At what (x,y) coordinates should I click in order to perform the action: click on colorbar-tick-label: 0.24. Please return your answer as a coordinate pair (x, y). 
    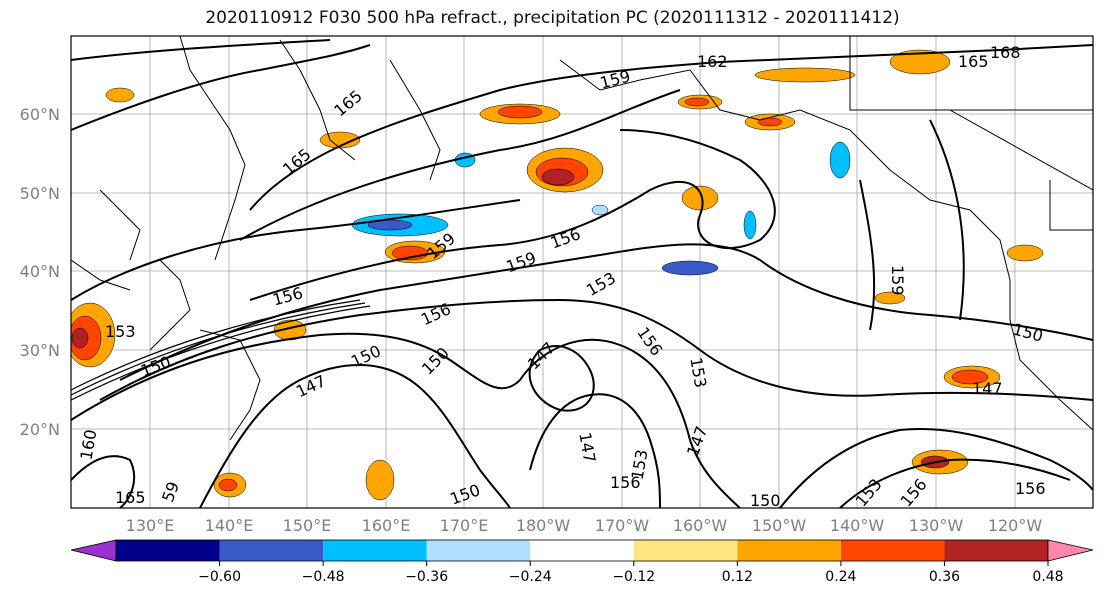
    Looking at the image, I should click on (840, 577).